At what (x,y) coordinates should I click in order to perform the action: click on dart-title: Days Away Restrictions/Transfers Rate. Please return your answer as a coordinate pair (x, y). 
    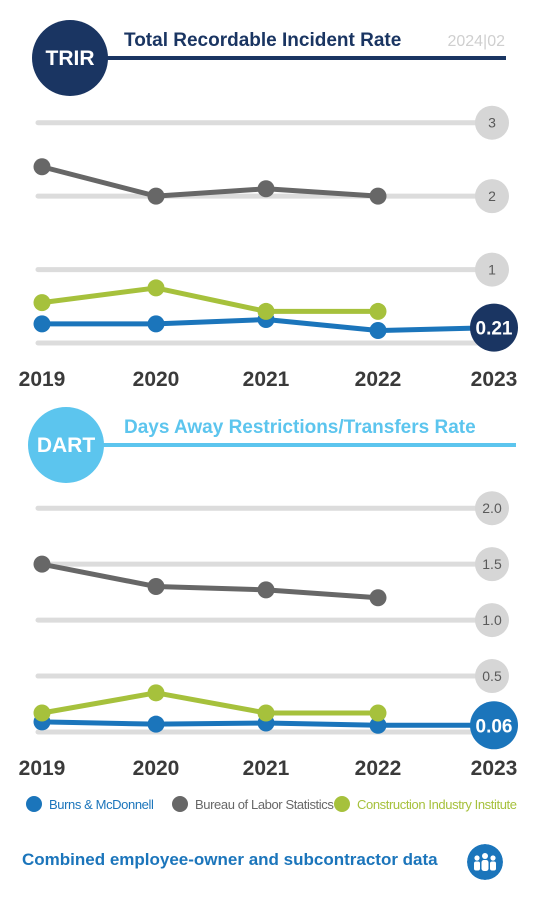
    Looking at the image, I should click on (300, 427).